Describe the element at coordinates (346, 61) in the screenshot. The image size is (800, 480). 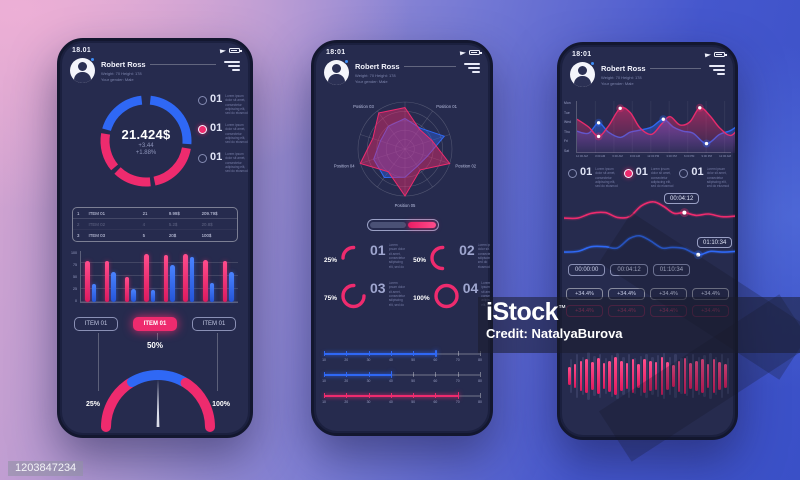
I see `online-badge` at that location.